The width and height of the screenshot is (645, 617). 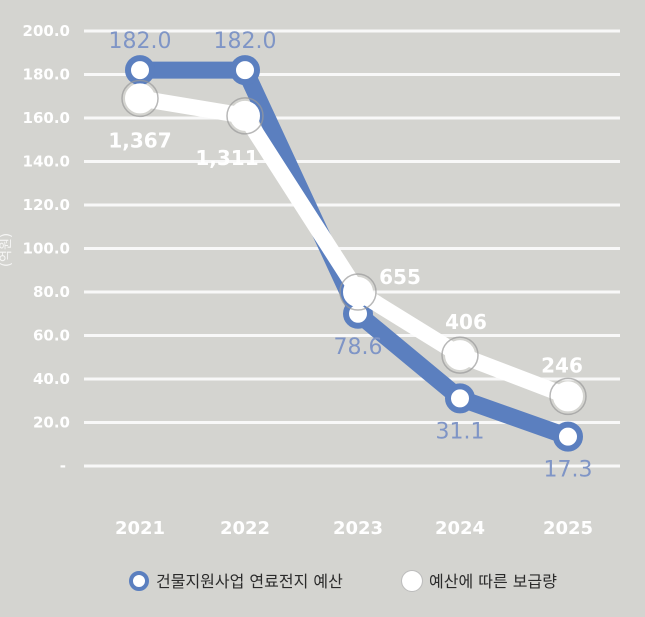 What do you see at coordinates (358, 347) in the screenshot?
I see `data-label-budget: 78.6` at bounding box center [358, 347].